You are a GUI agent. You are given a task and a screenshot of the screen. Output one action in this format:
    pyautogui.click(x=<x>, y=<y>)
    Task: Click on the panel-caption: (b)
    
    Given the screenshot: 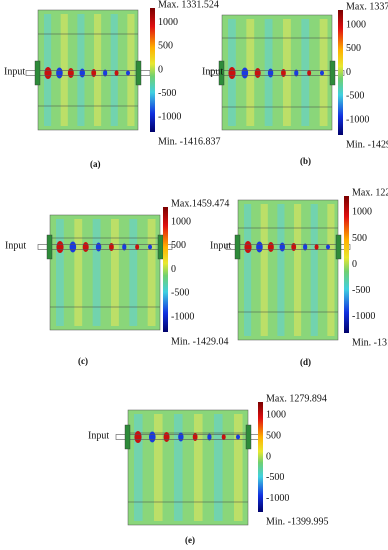 What is the action you would take?
    pyautogui.click(x=305, y=161)
    